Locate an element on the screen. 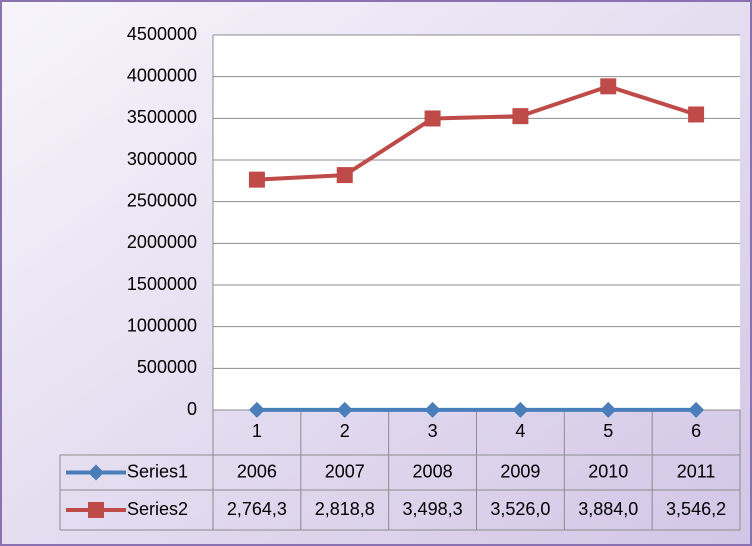  y-tick-label: 500000 is located at coordinates (167, 367).